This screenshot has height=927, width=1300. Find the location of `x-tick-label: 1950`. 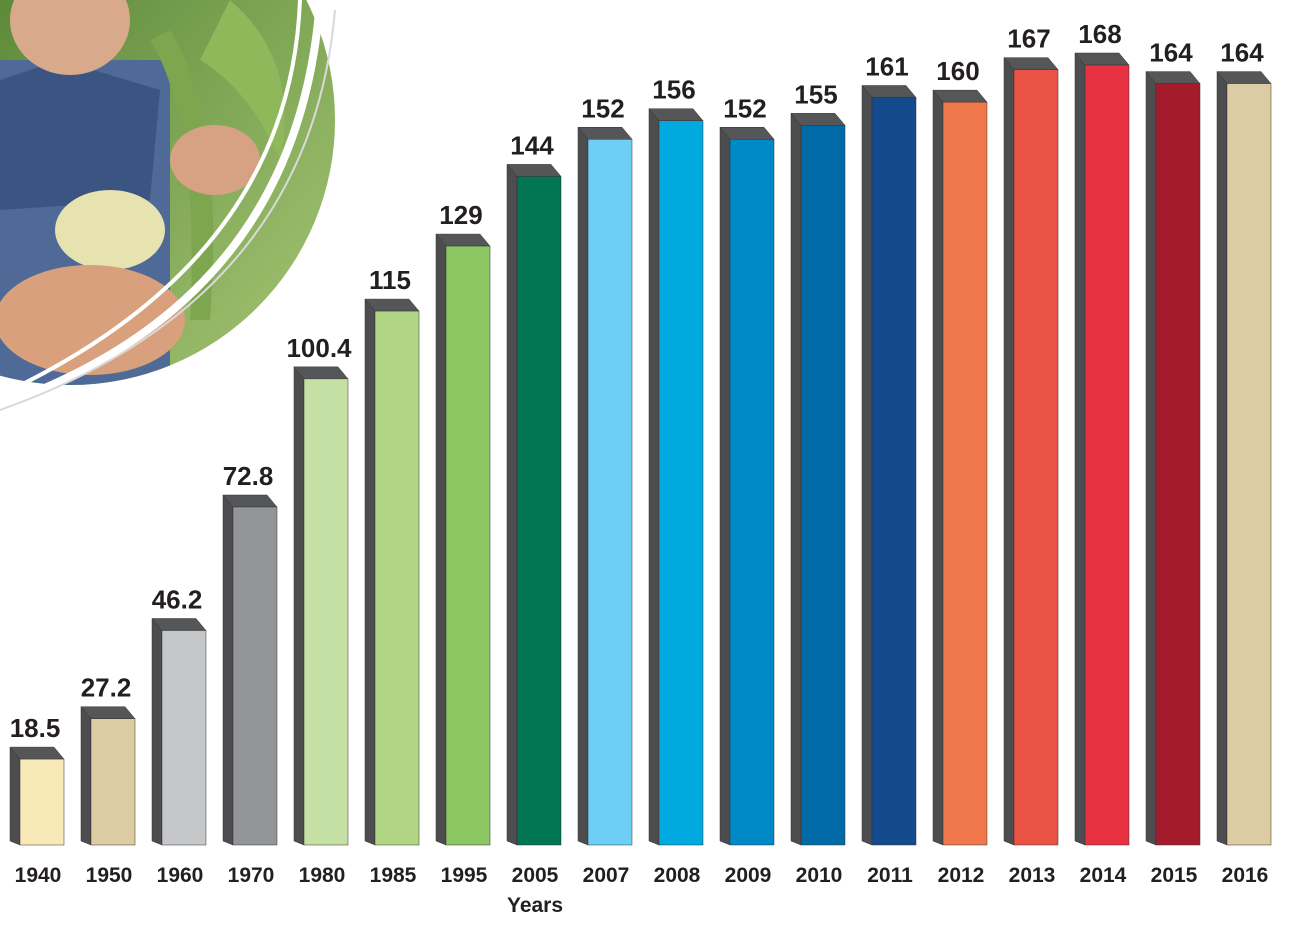

x-tick-label: 1950 is located at coordinates (109, 875).